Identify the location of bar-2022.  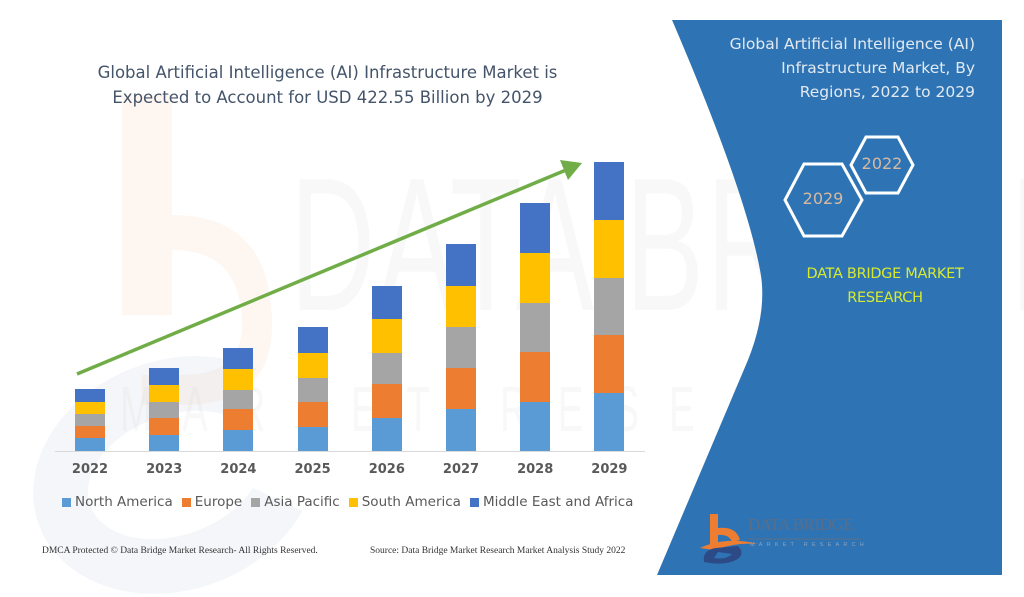
(90, 420).